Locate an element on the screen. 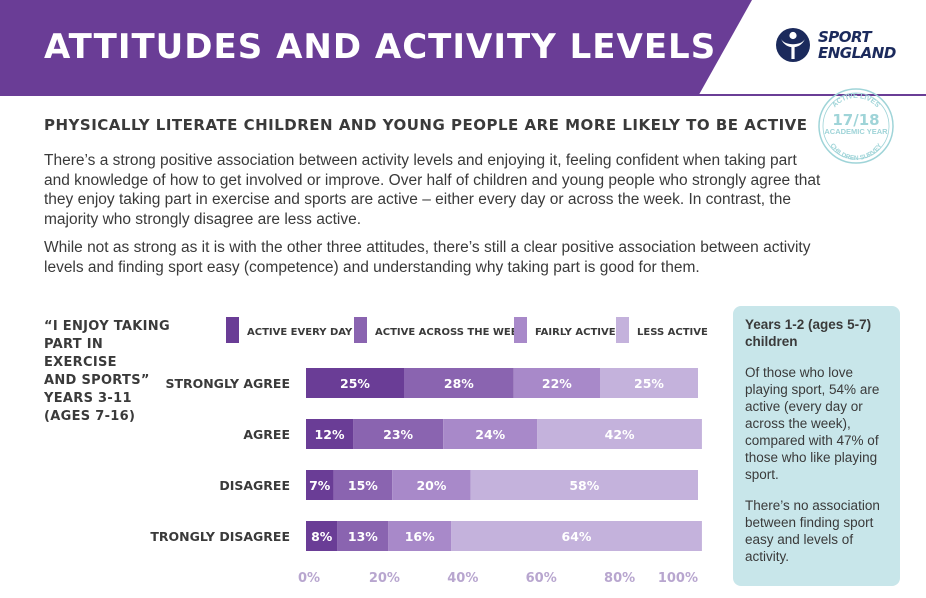 The image size is (926, 598). legend-label: ACTIVE ACROSS THE WEEK is located at coordinates (451, 332).